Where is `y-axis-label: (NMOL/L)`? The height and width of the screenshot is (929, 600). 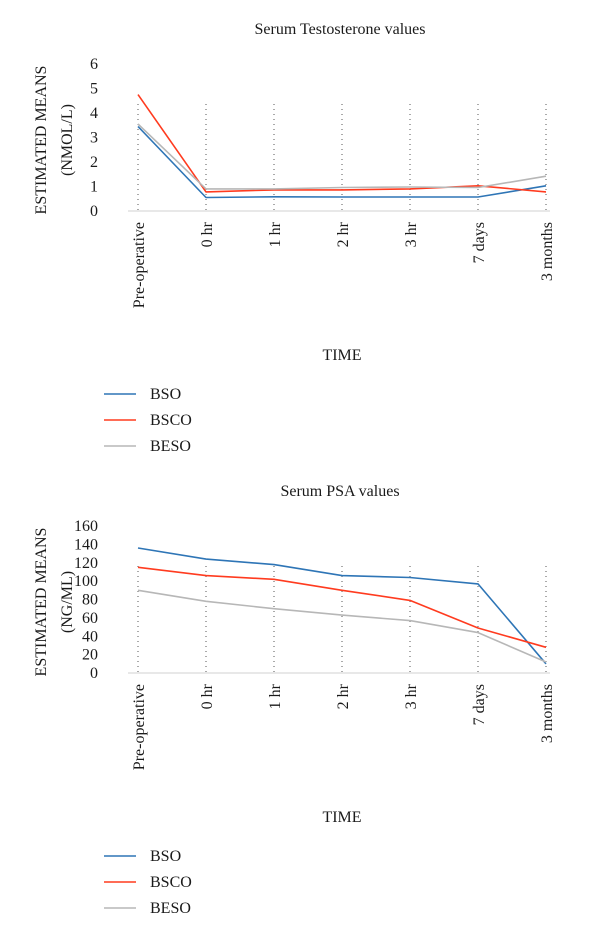
y-axis-label: (NMOL/L) is located at coordinates (67, 140).